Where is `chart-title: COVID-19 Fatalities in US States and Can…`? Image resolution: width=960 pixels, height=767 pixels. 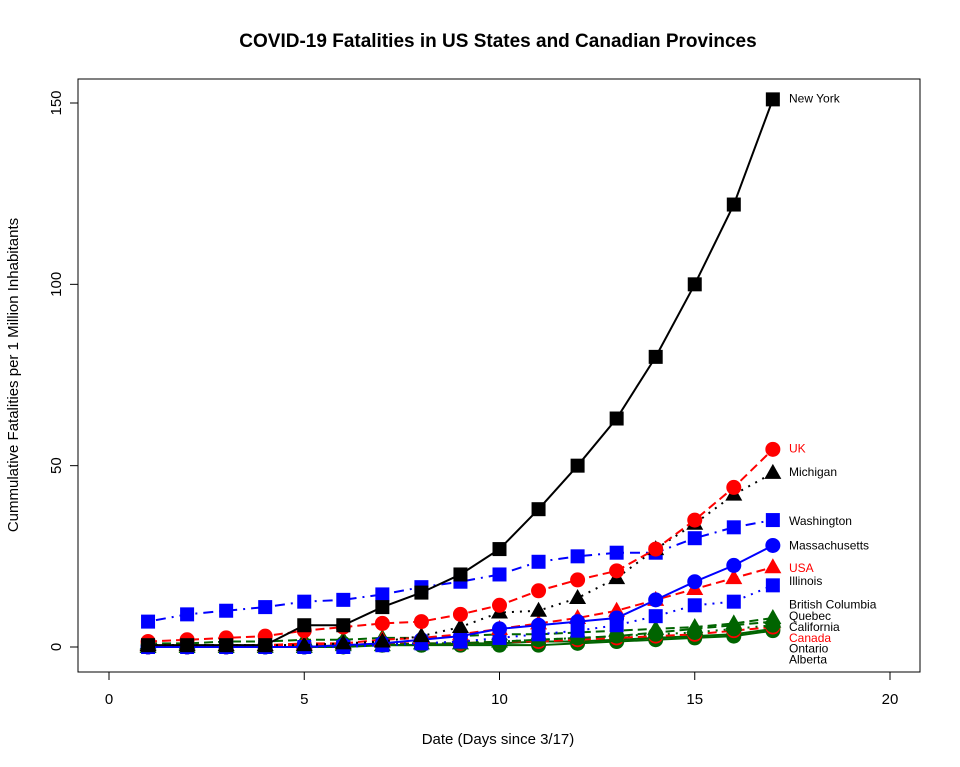
chart-title: COVID-19 Fatalities in US States and Can… is located at coordinates (497, 41).